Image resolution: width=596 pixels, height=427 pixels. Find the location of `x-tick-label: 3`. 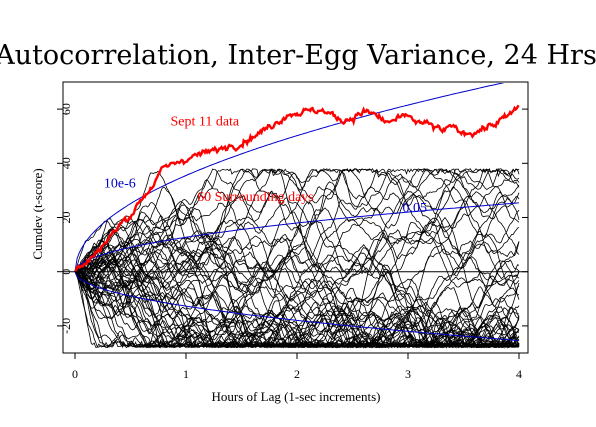

x-tick-label: 3 is located at coordinates (408, 374).